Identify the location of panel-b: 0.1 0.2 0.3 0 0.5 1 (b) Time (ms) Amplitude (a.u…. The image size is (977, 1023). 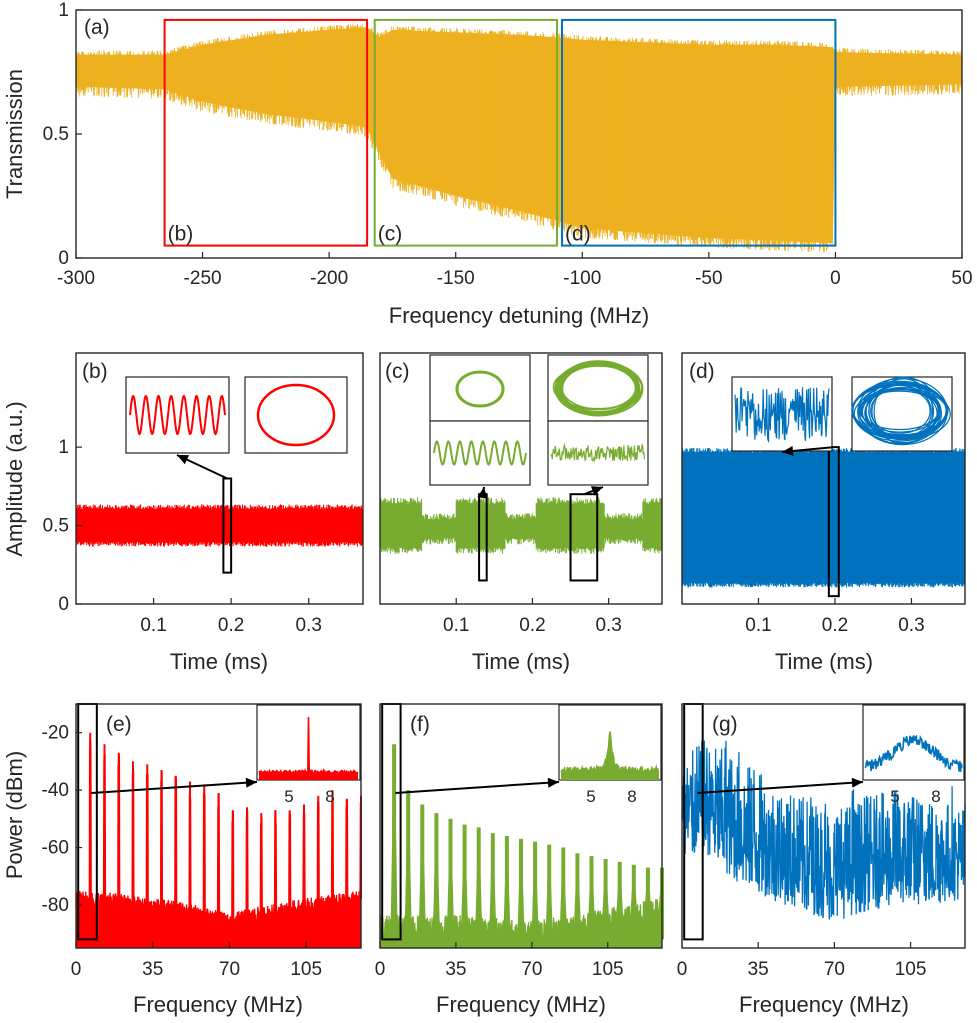
(183, 513).